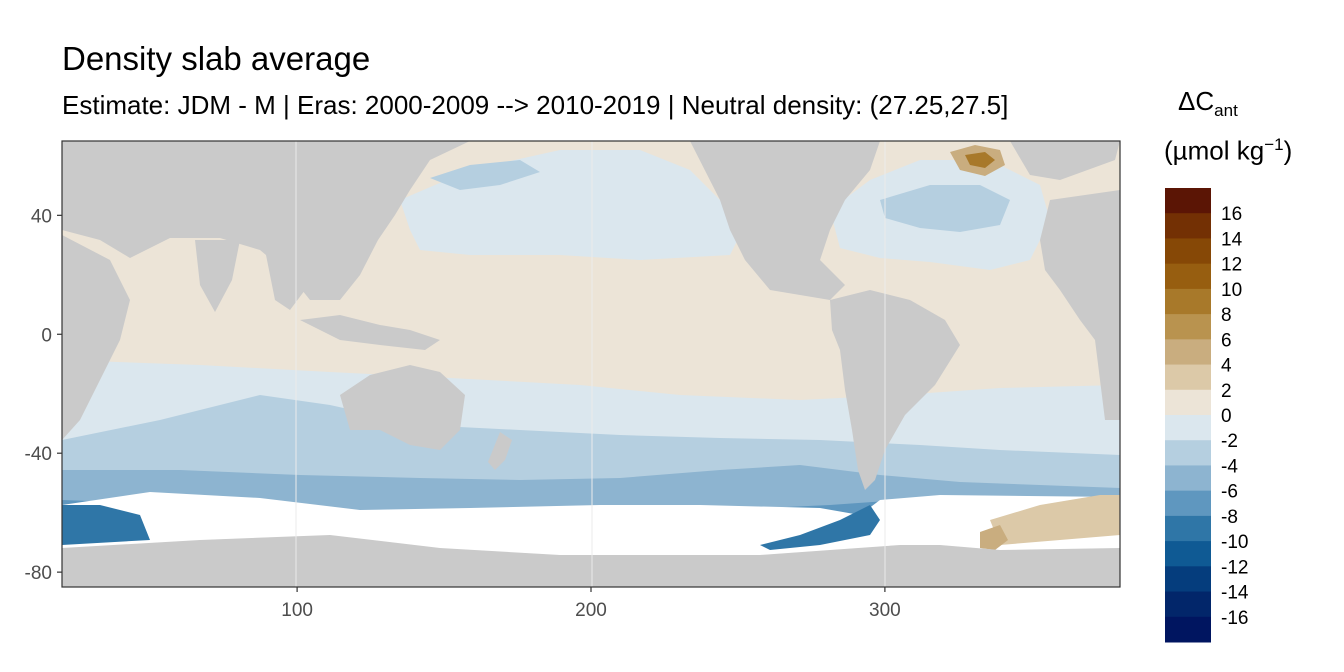 This screenshot has height=672, width=1344. What do you see at coordinates (297, 610) in the screenshot?
I see `x-tick-label: 100` at bounding box center [297, 610].